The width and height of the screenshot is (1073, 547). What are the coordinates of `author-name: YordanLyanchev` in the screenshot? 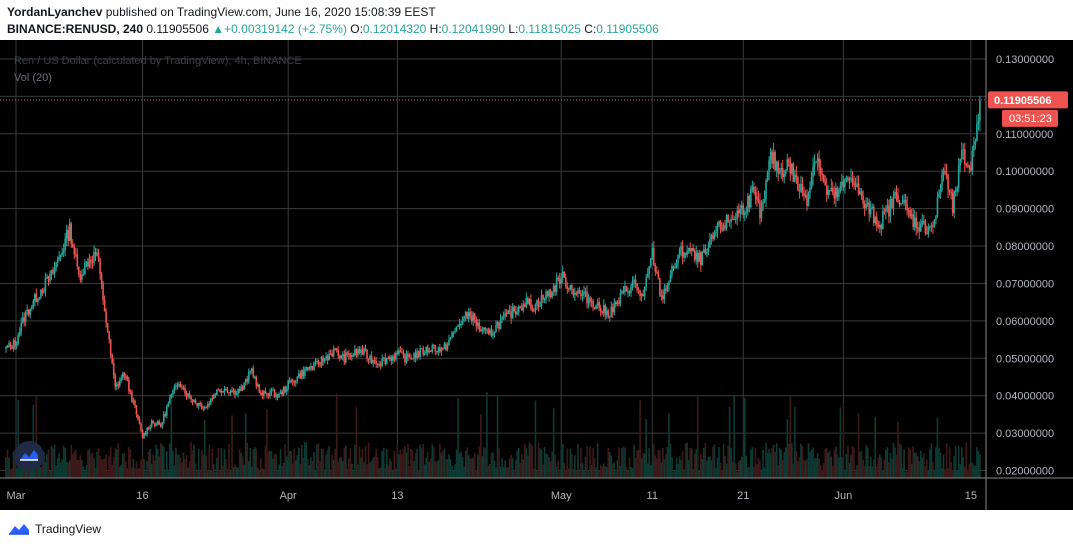 It's located at (55, 12).